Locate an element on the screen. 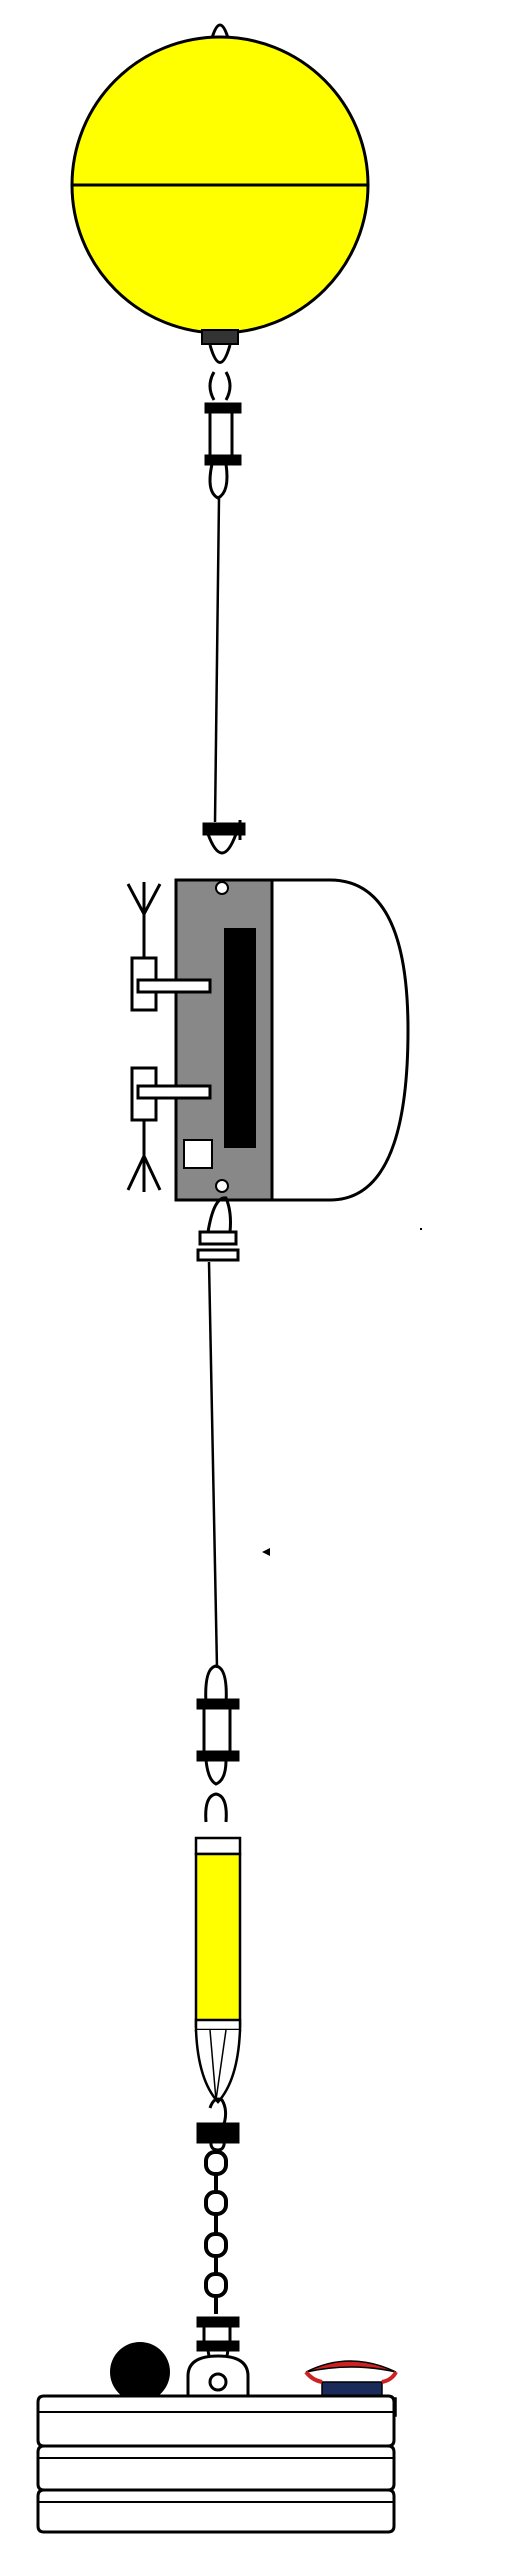 The image size is (513, 2570). anchor-padeye-icon is located at coordinates (218, 2378).